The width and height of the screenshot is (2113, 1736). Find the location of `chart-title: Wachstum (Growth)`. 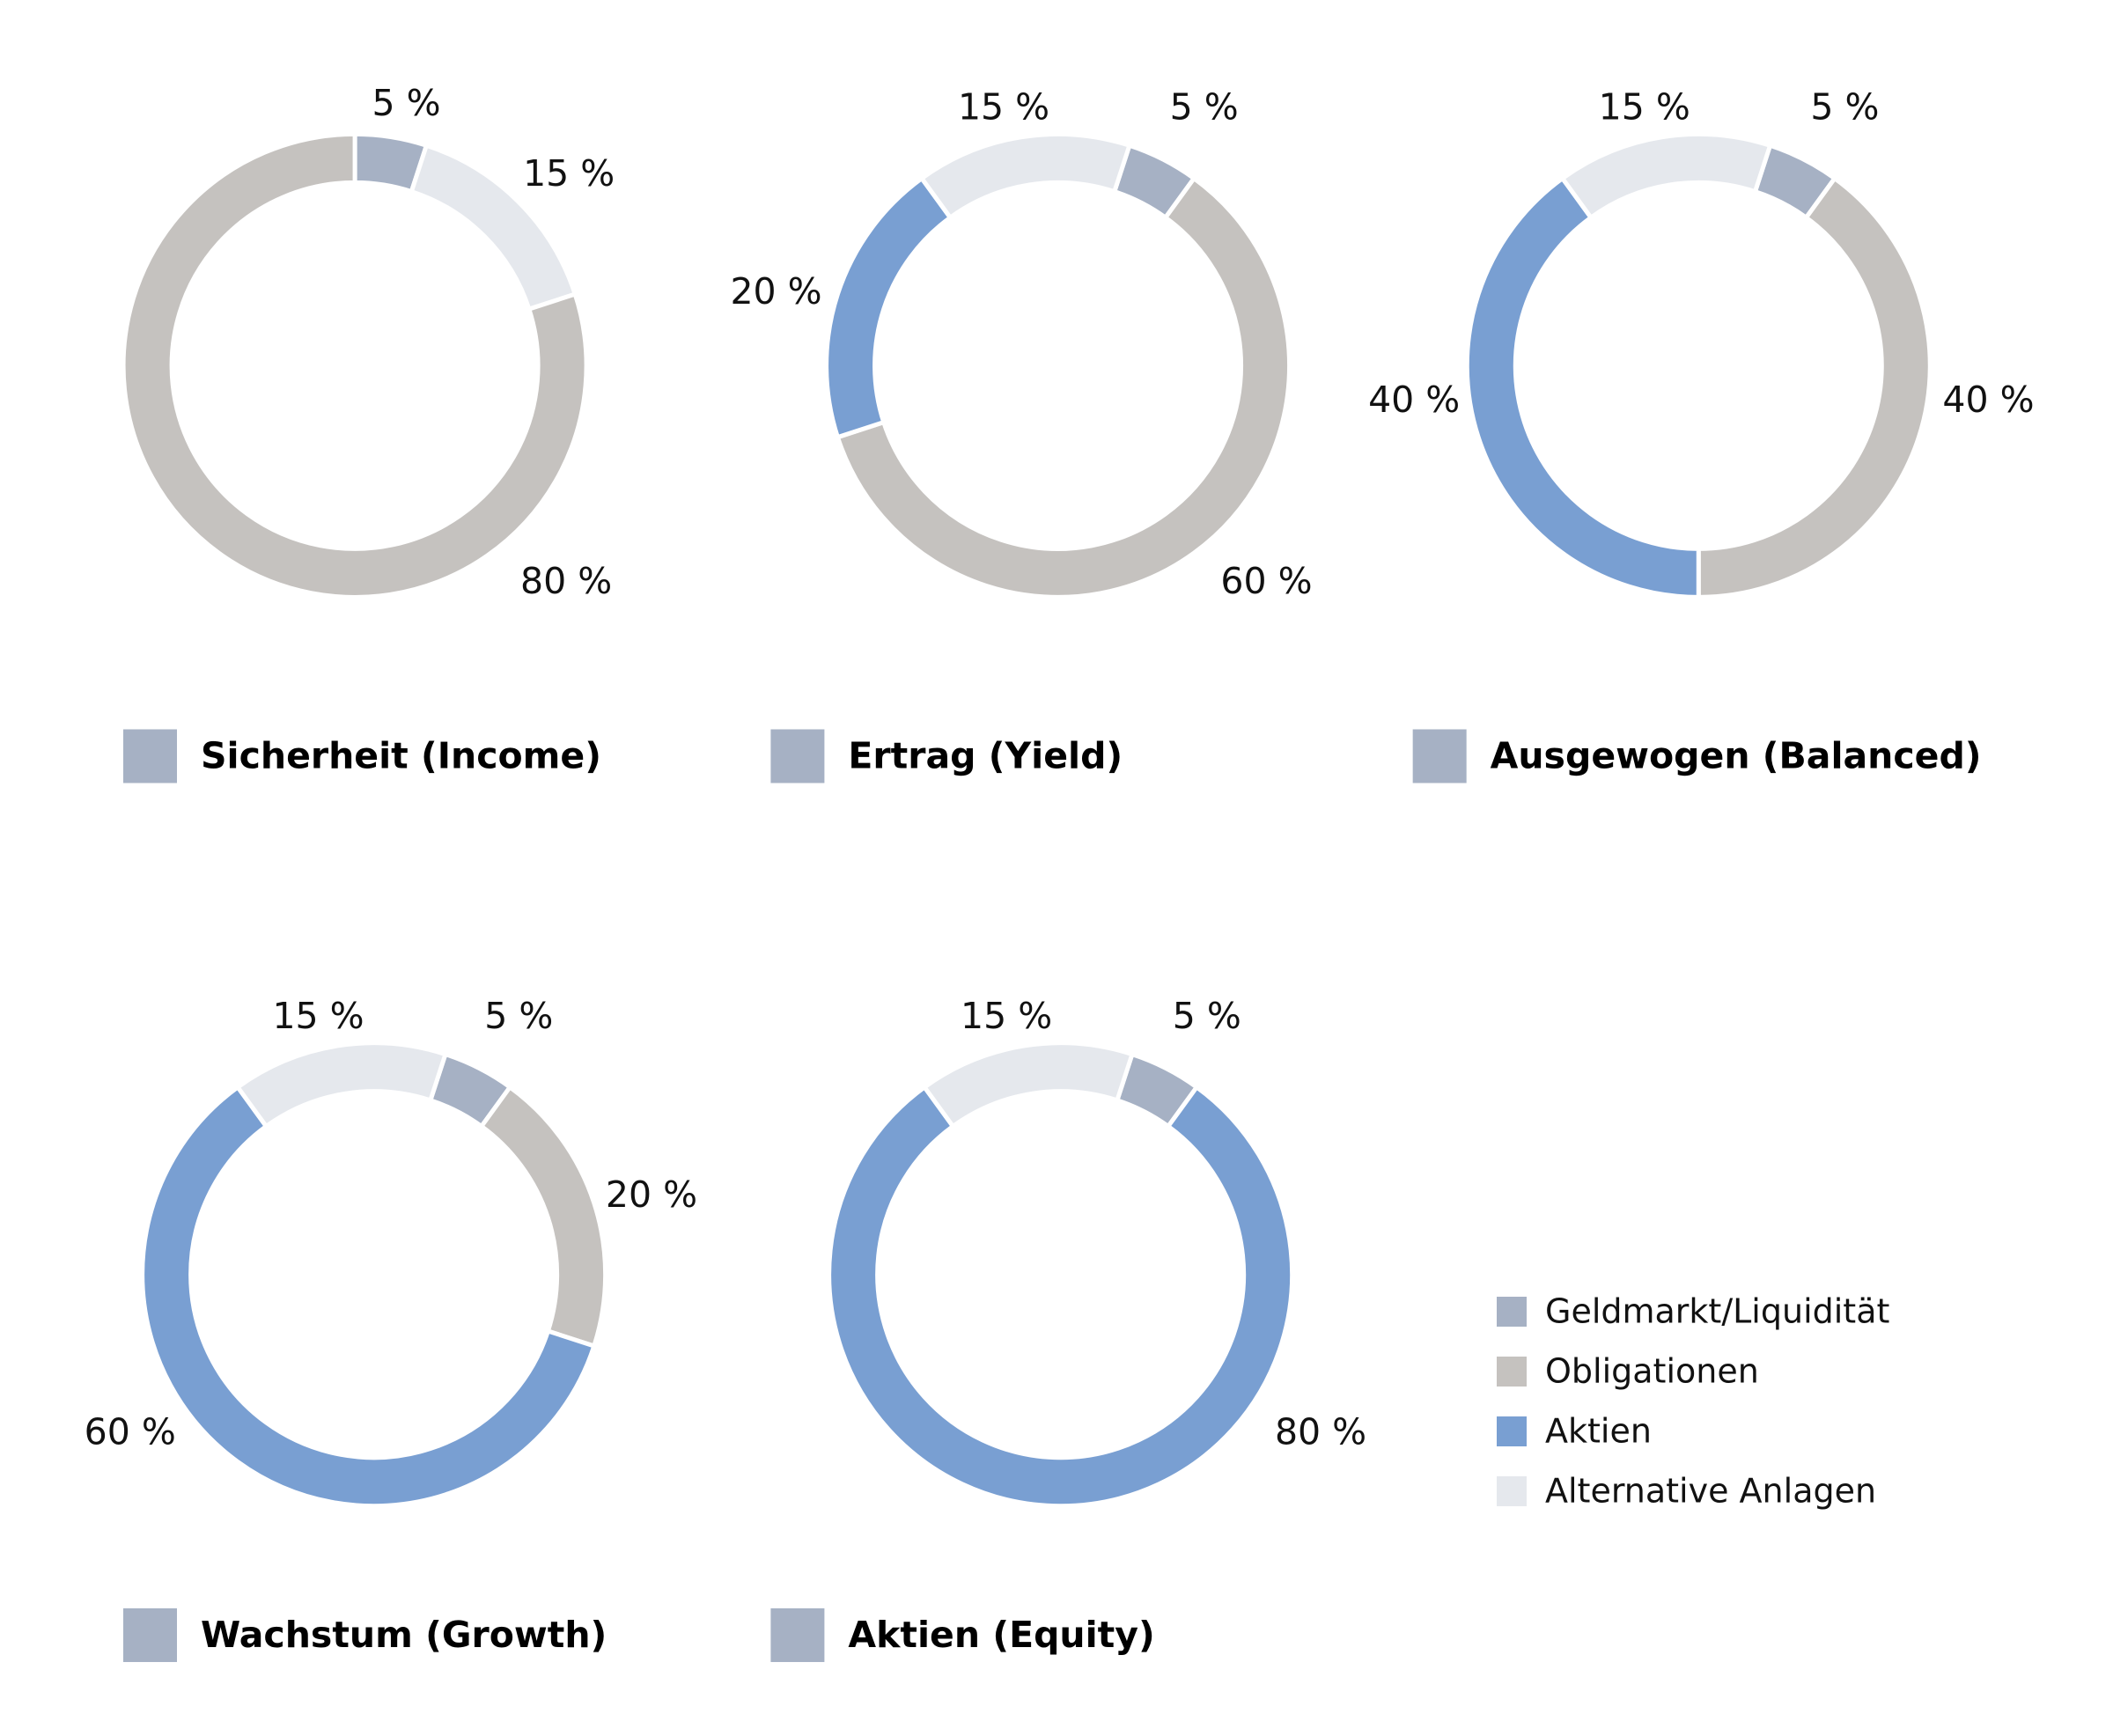

chart-title: Wachstum (Growth) is located at coordinates (404, 1635).